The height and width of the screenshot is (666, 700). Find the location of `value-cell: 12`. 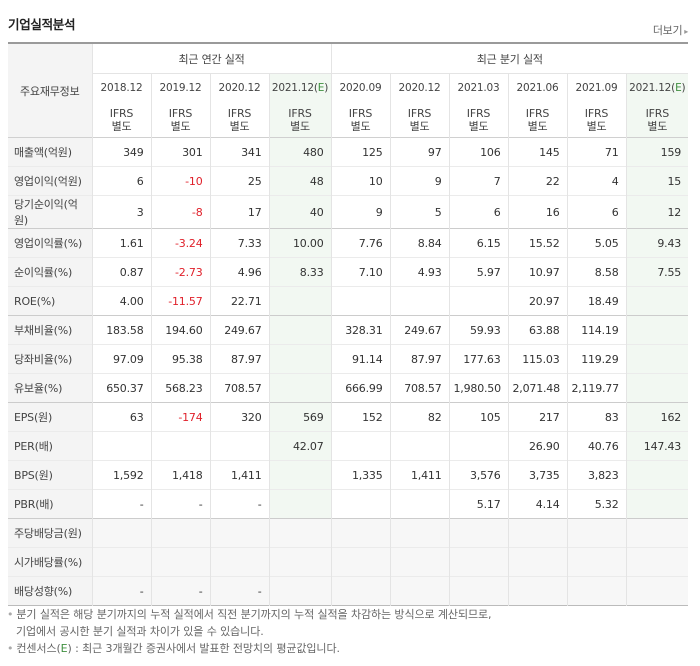

value-cell: 12 is located at coordinates (657, 212).